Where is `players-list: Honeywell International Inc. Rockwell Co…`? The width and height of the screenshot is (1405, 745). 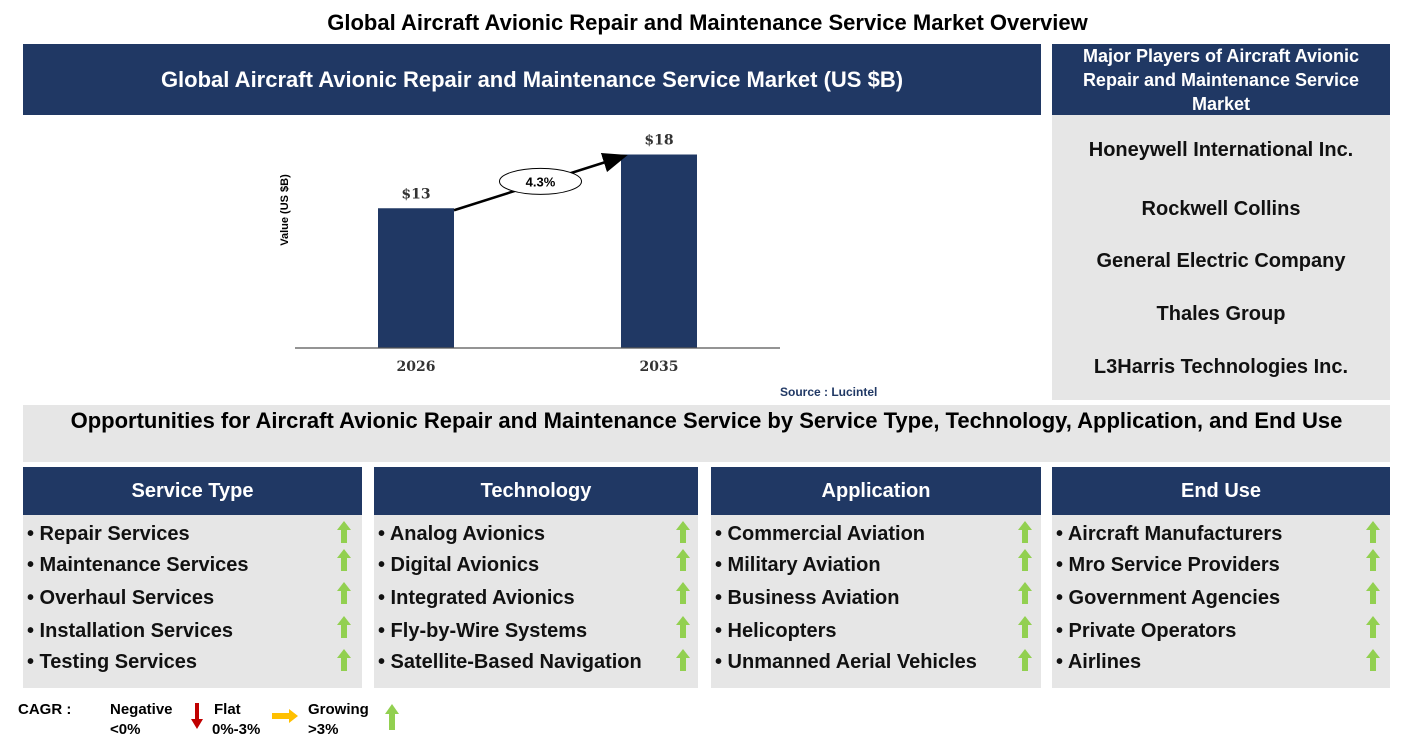
players-list: Honeywell International Inc. Rockwell Co… is located at coordinates (1221, 257).